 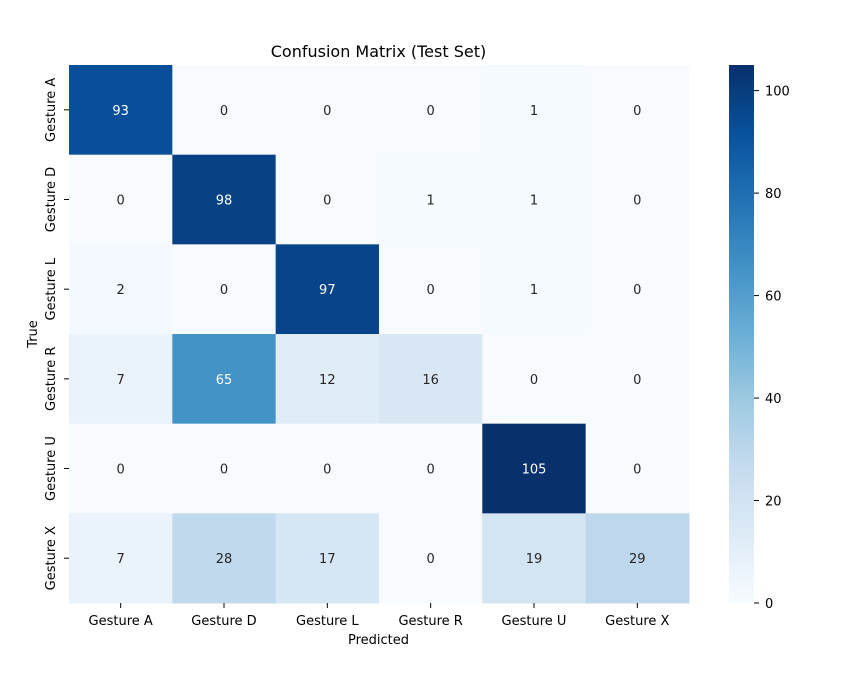 I want to click on y-tick-label: Gesture U, so click(x=51, y=468).